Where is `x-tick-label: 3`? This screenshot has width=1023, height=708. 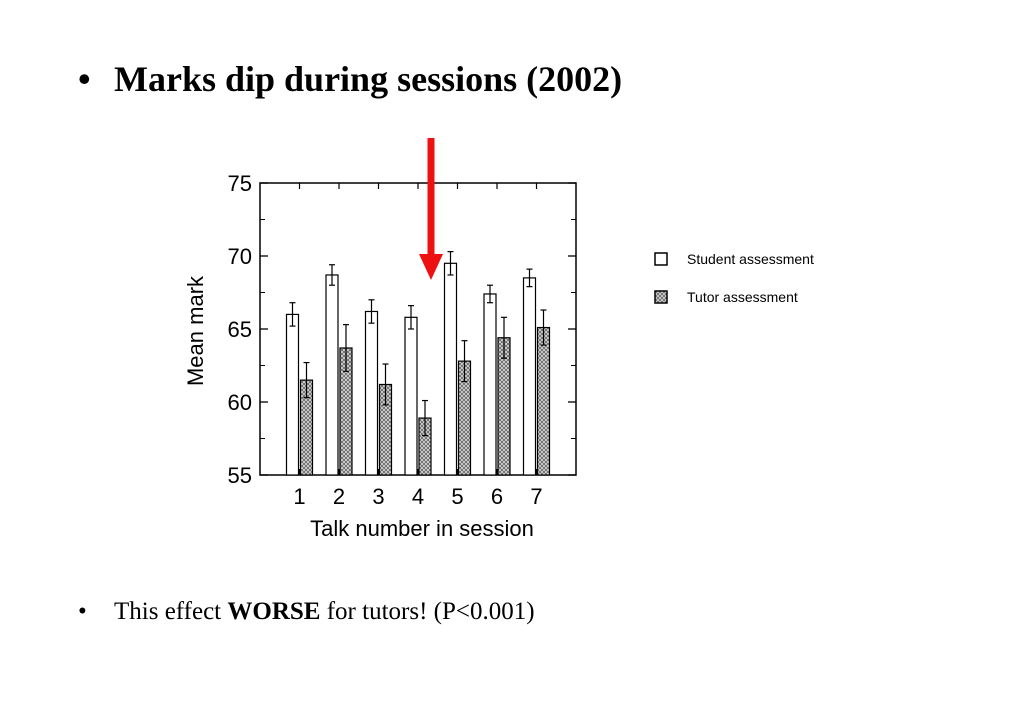 x-tick-label: 3 is located at coordinates (378, 496).